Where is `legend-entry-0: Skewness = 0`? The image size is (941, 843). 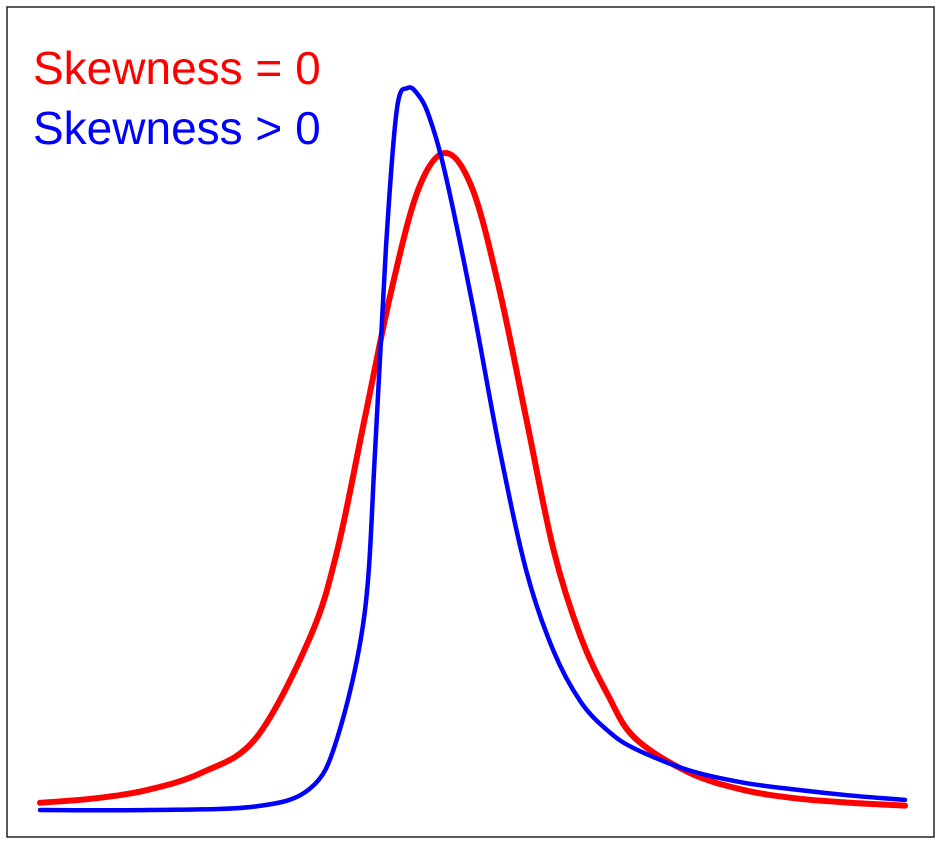
legend-entry-0: Skewness = 0 is located at coordinates (177, 68).